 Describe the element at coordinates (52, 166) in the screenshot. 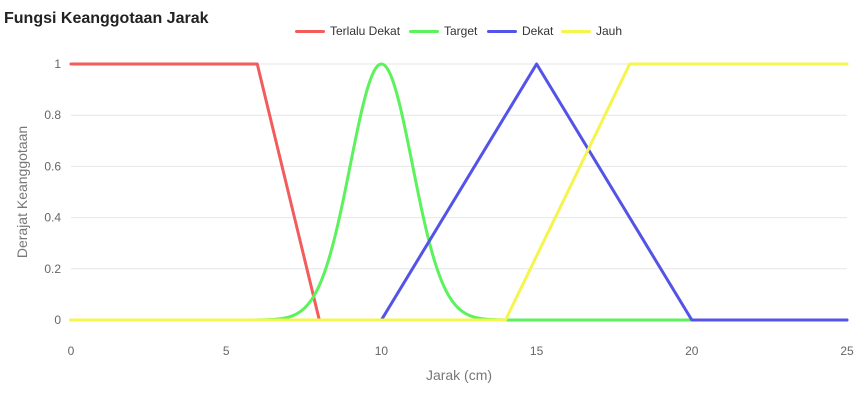

I see `y-tick-label-3: 0.6` at that location.